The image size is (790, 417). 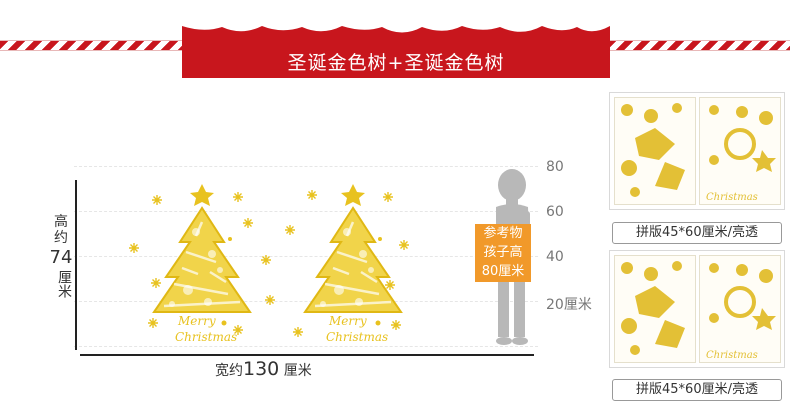 I want to click on height-prefix: 高约, so click(x=61, y=230).